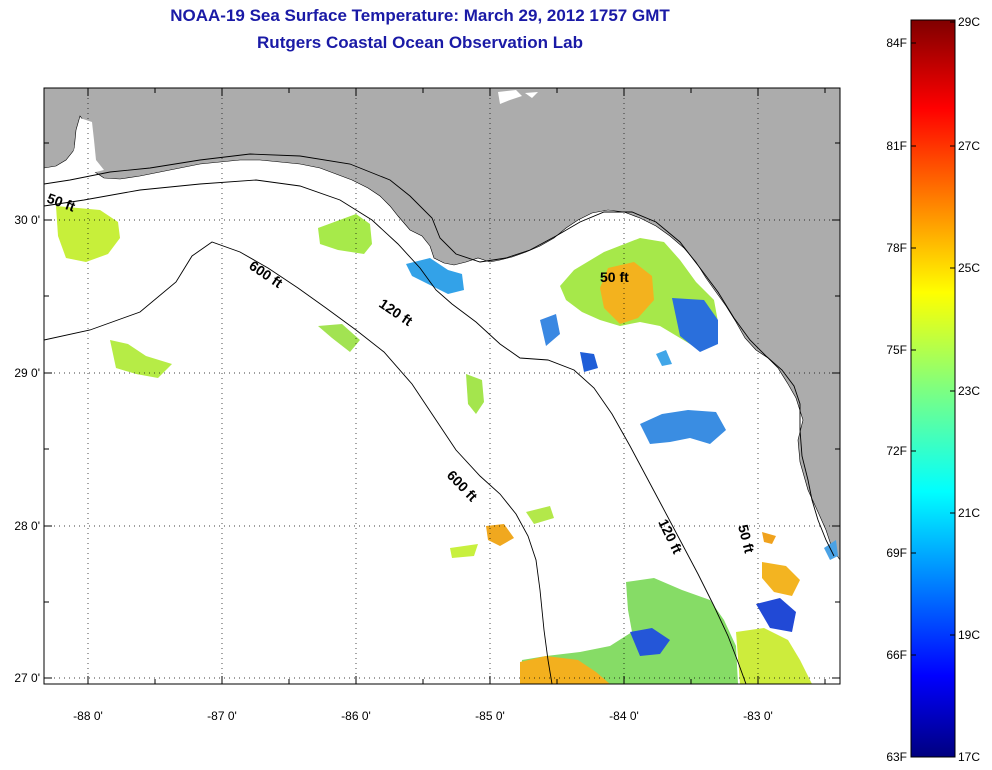 The image size is (992, 770). Describe the element at coordinates (969, 22) in the screenshot. I see `colorbar-label-c: 29C` at that location.